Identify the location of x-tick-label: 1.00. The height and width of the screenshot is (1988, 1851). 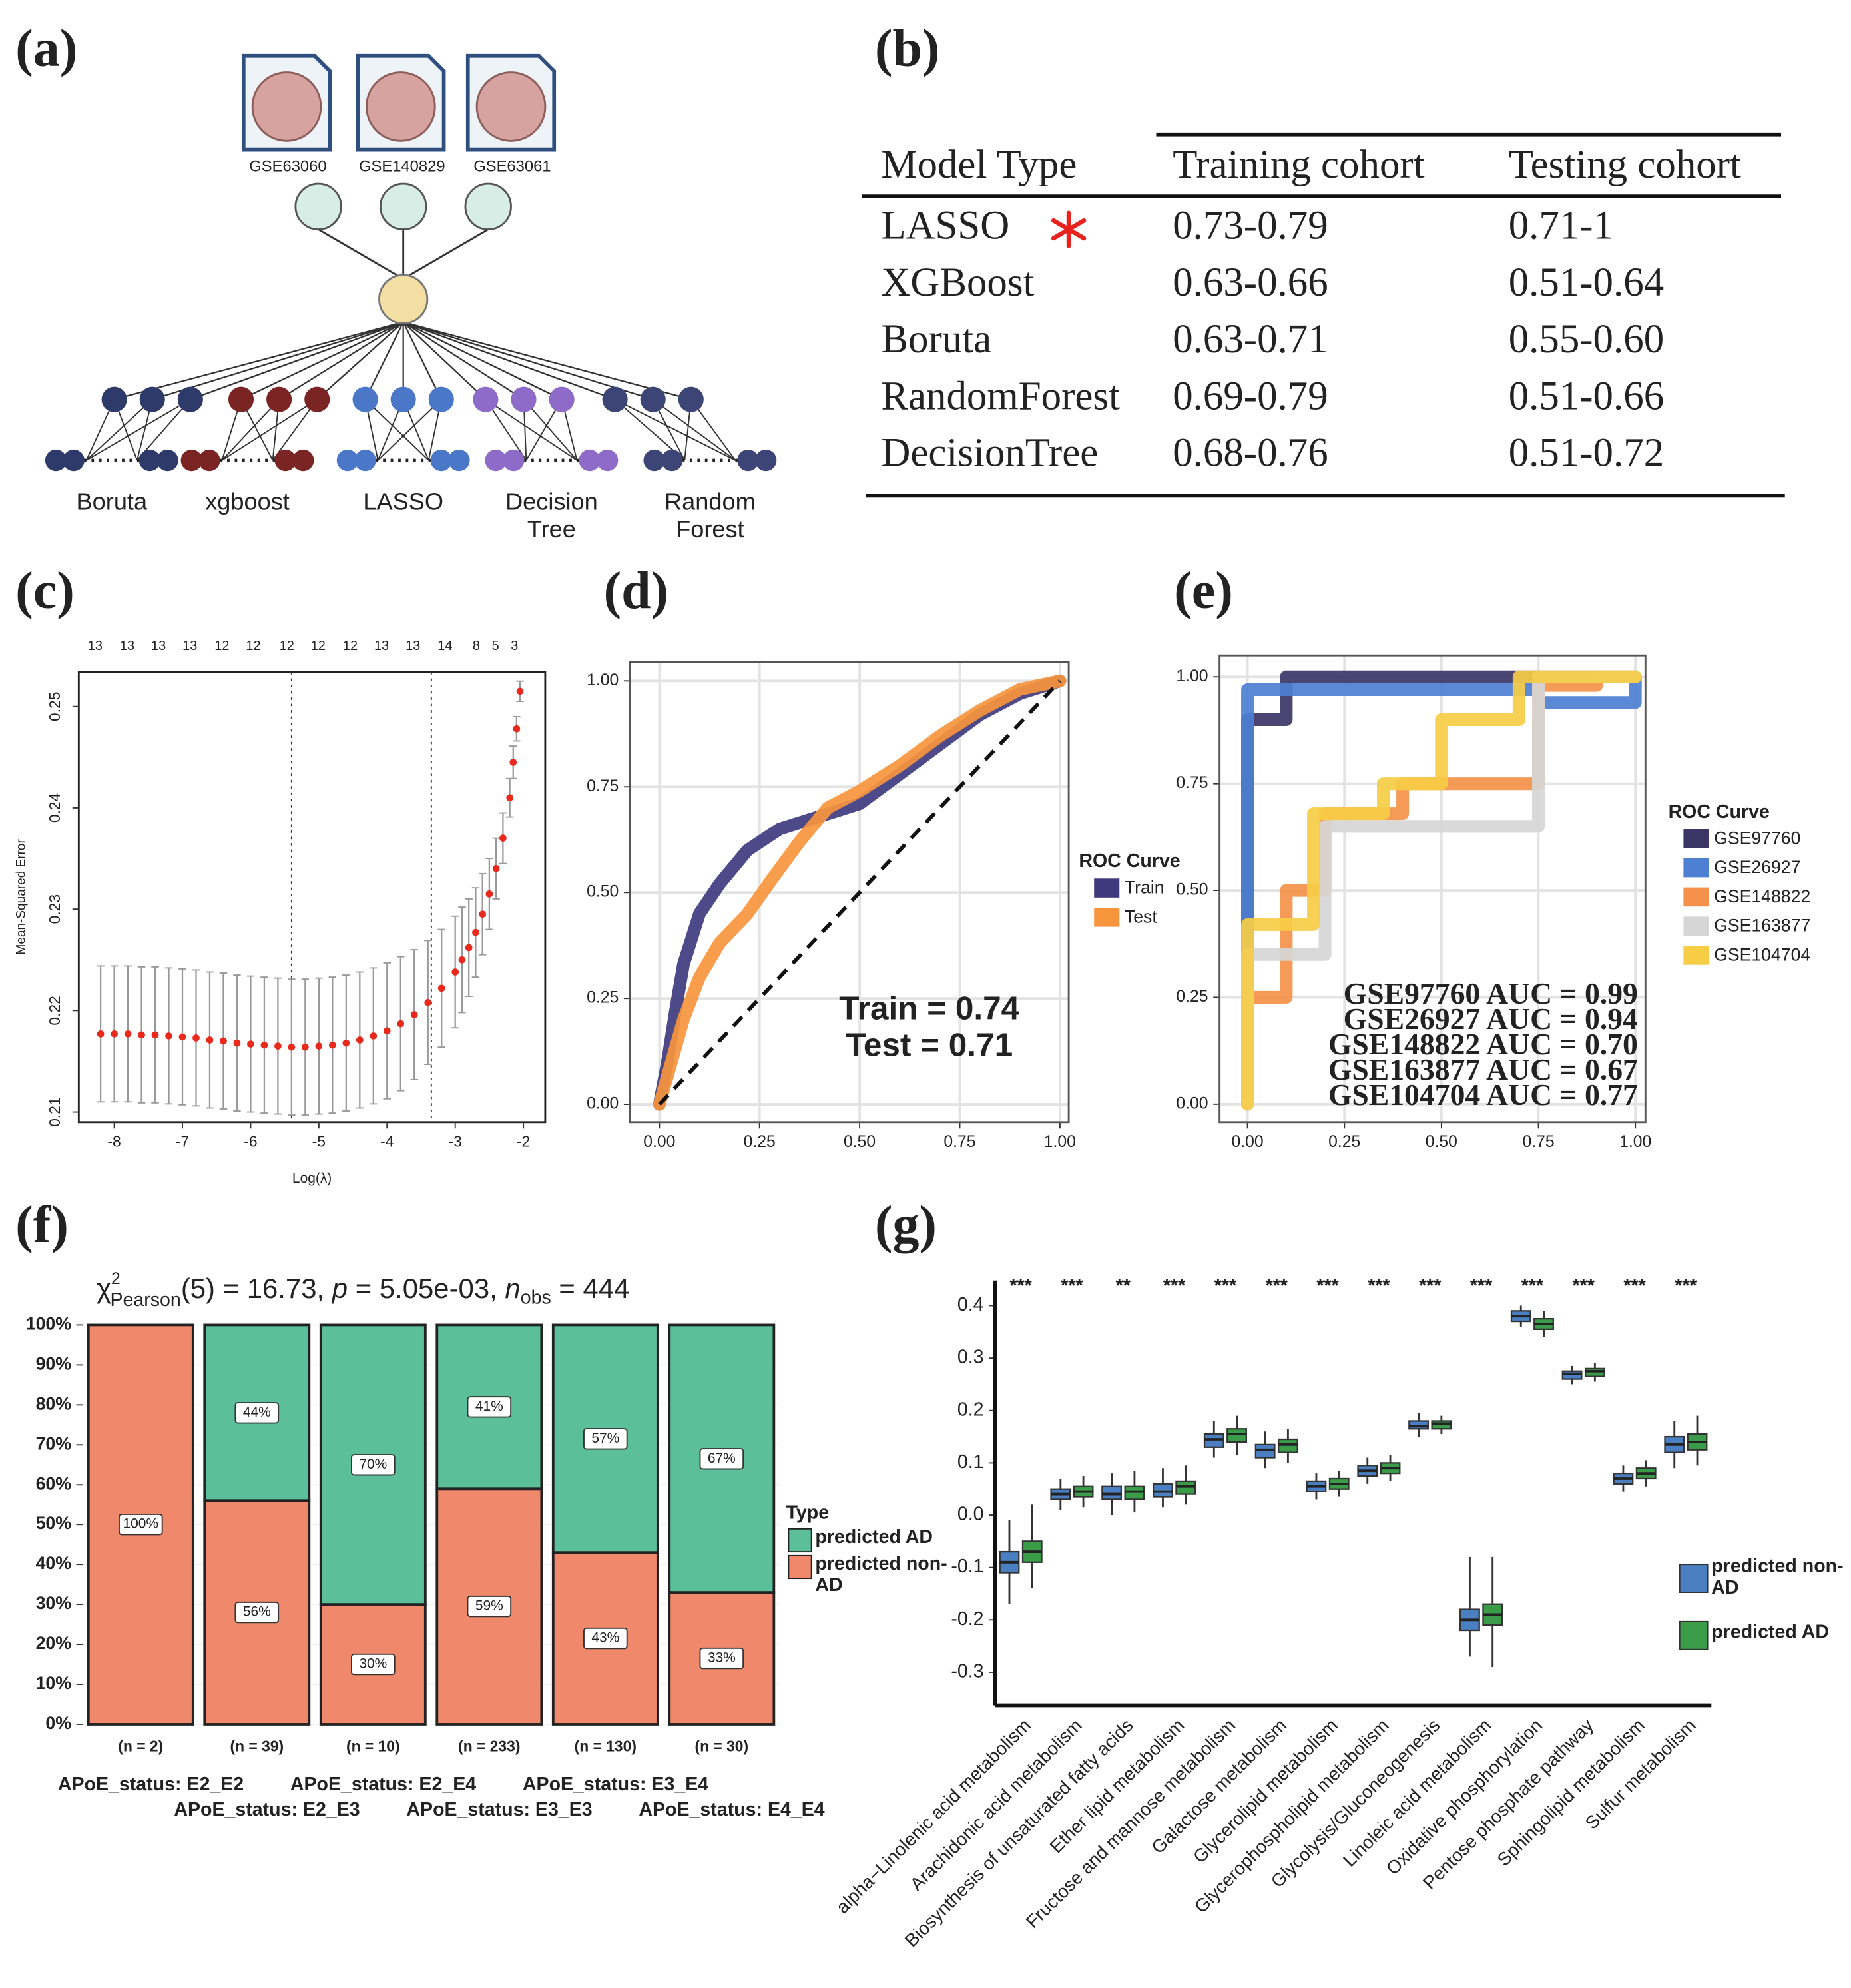
(1060, 1142).